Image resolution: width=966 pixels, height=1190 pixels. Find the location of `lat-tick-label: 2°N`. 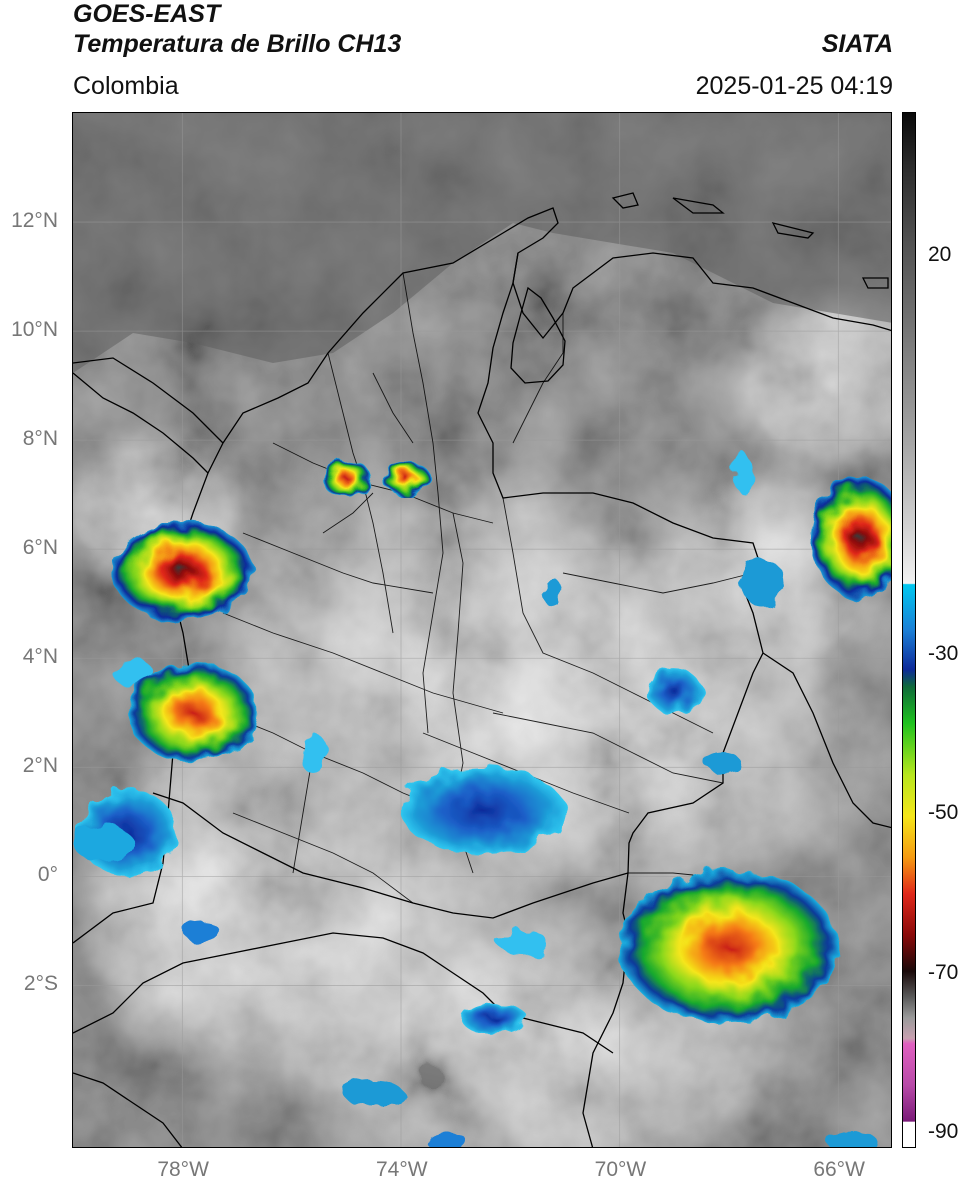

lat-tick-label: 2°N is located at coordinates (40, 766).